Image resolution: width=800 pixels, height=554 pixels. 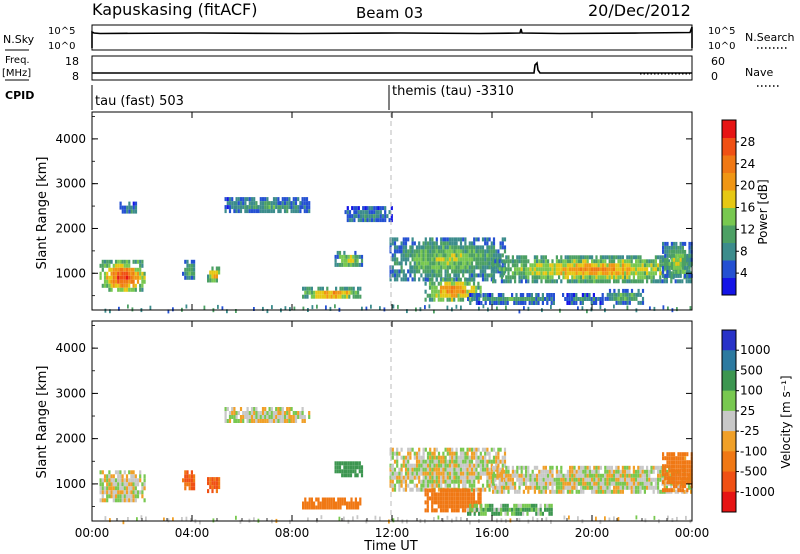 I want to click on power-colorbar-tick-label: 4, so click(x=744, y=273).